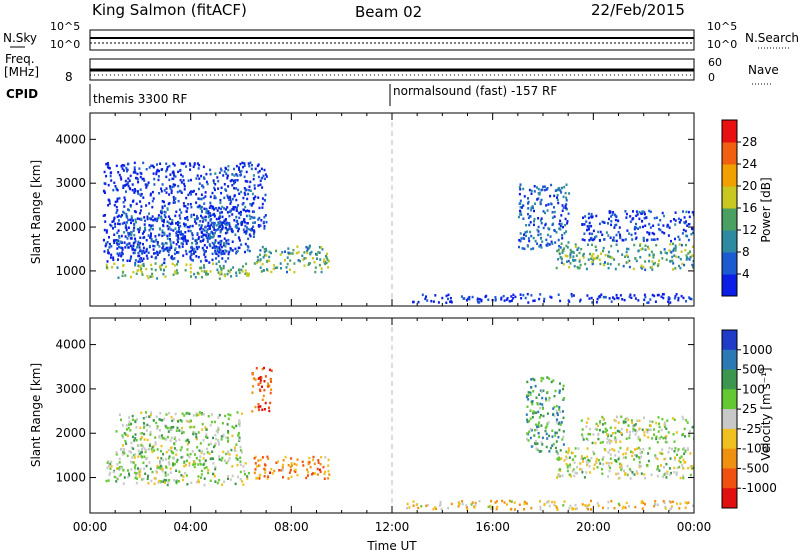 The width and height of the screenshot is (800, 554). Describe the element at coordinates (766, 209) in the screenshot. I see `power-colorbar-label: Power [dB]` at that location.